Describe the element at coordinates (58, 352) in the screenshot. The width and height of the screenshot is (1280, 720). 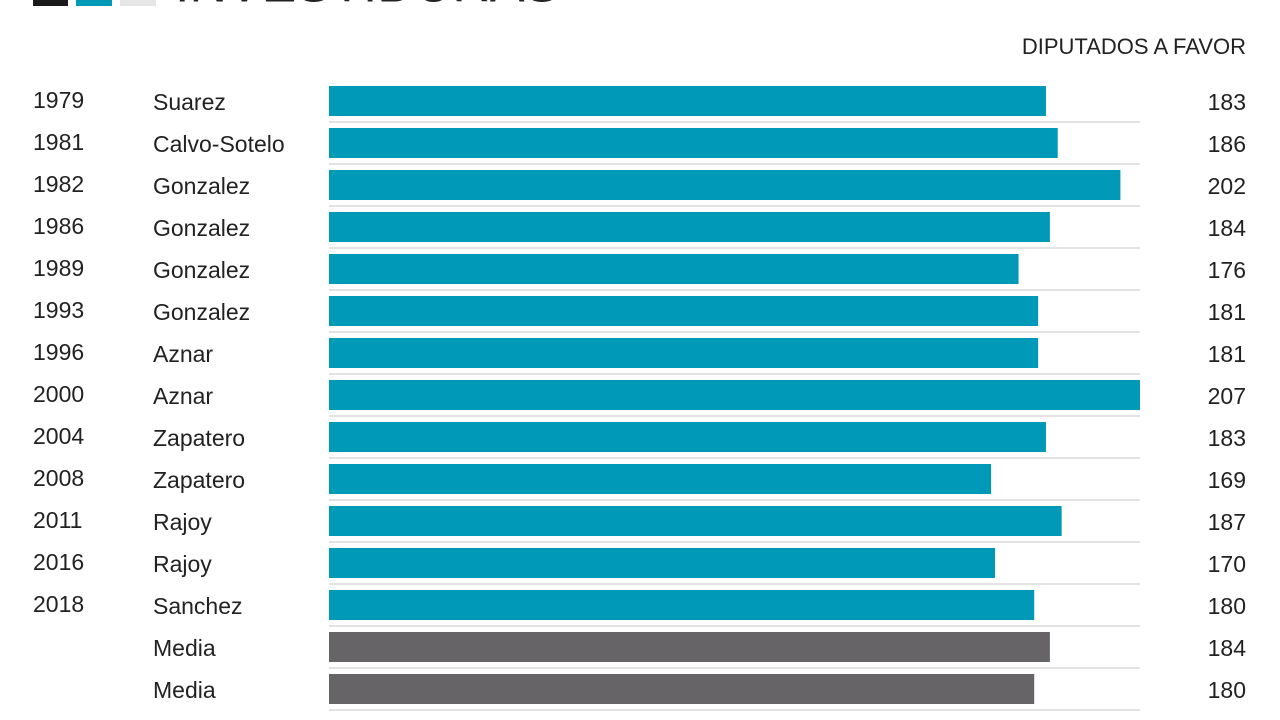
I see `year-label: 1996` at that location.